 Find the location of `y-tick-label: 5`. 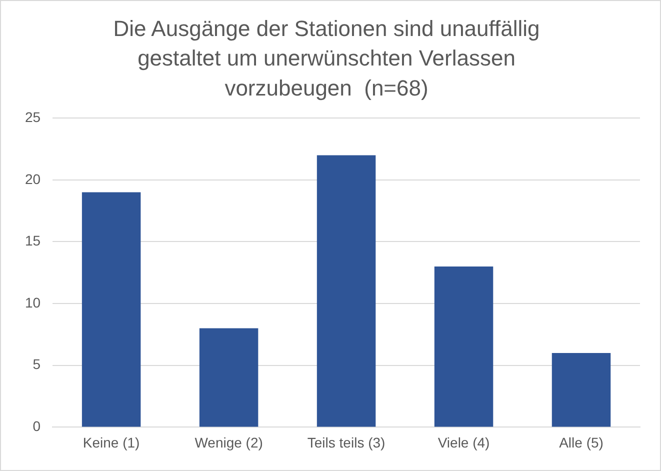

y-tick-label: 5 is located at coordinates (36, 364).